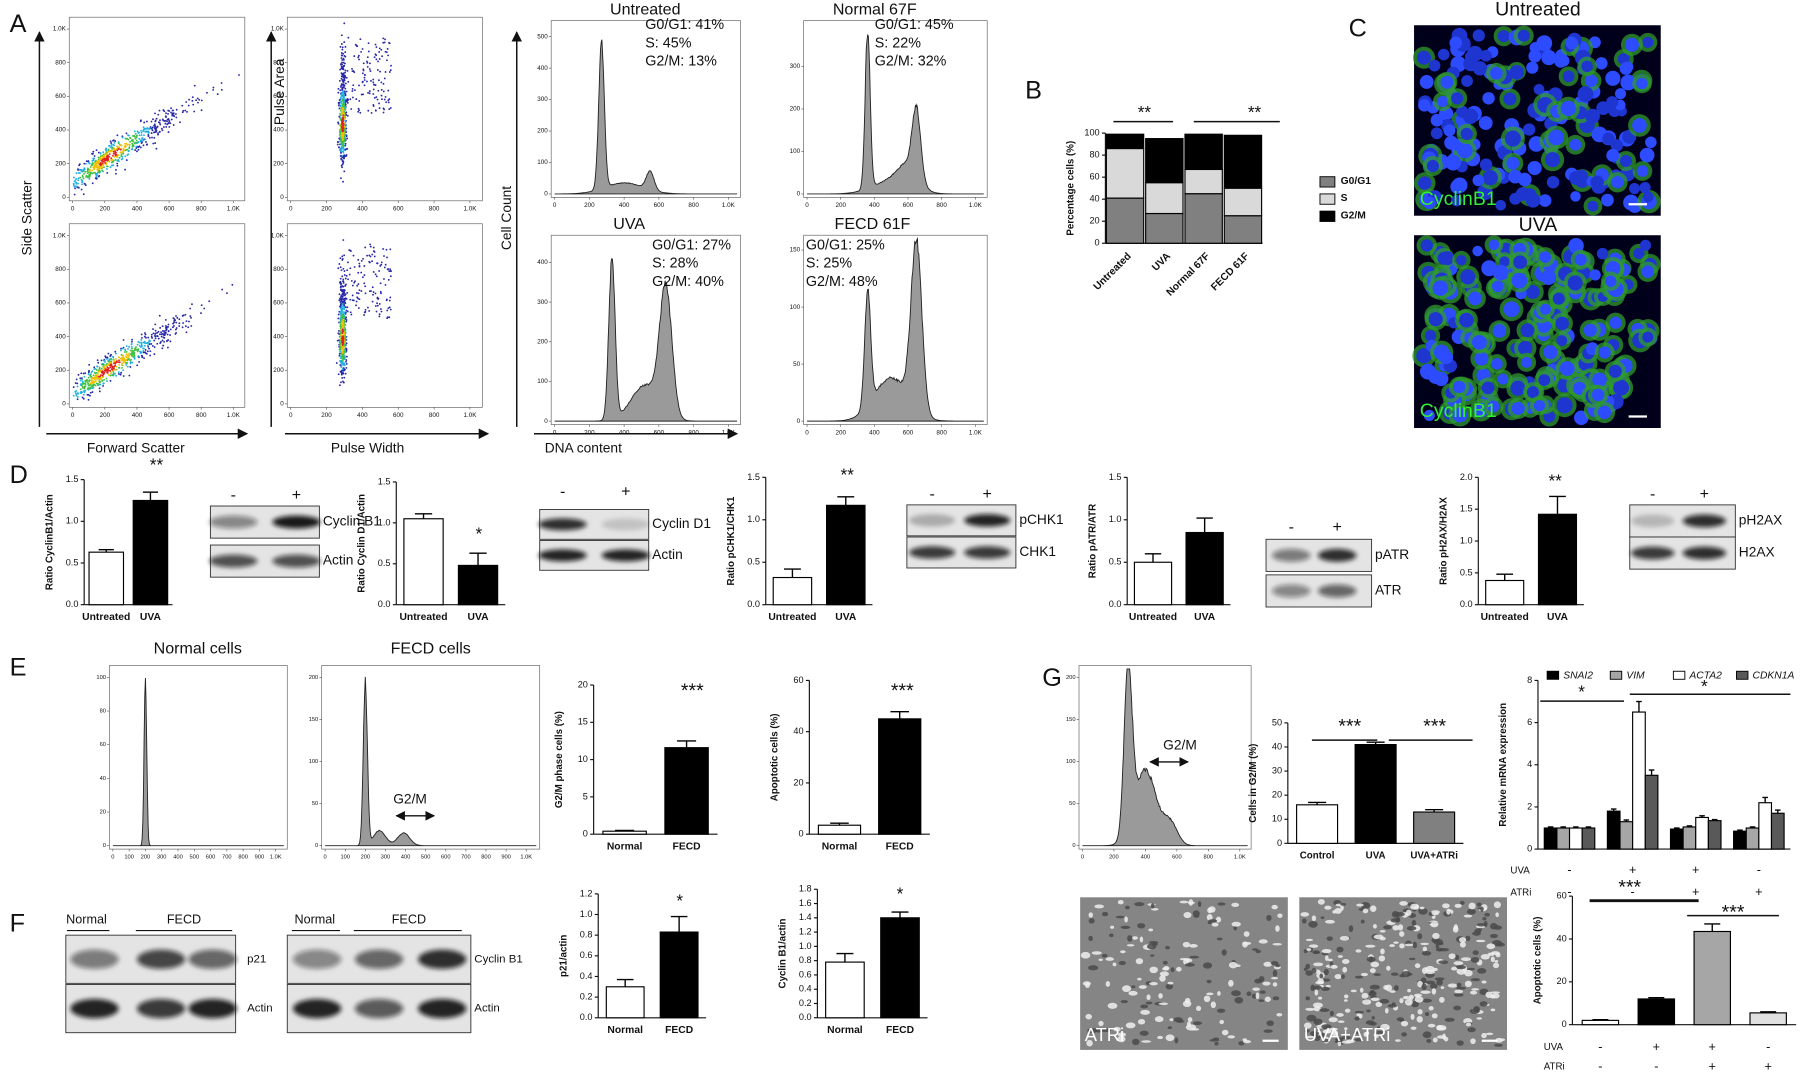  Describe the element at coordinates (729, 205) in the screenshot. I see `x-tick-label: 1.0K` at that location.